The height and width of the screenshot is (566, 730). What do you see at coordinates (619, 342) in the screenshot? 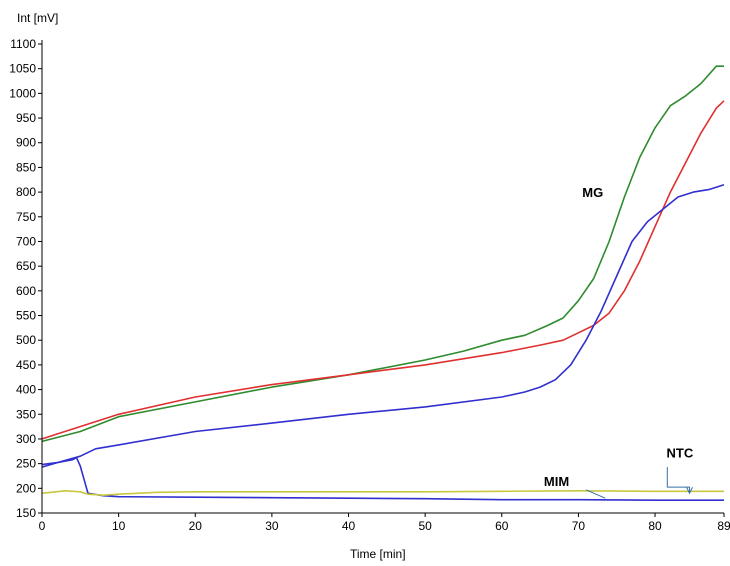
I see `annotations: MG NTC MIM` at bounding box center [619, 342].